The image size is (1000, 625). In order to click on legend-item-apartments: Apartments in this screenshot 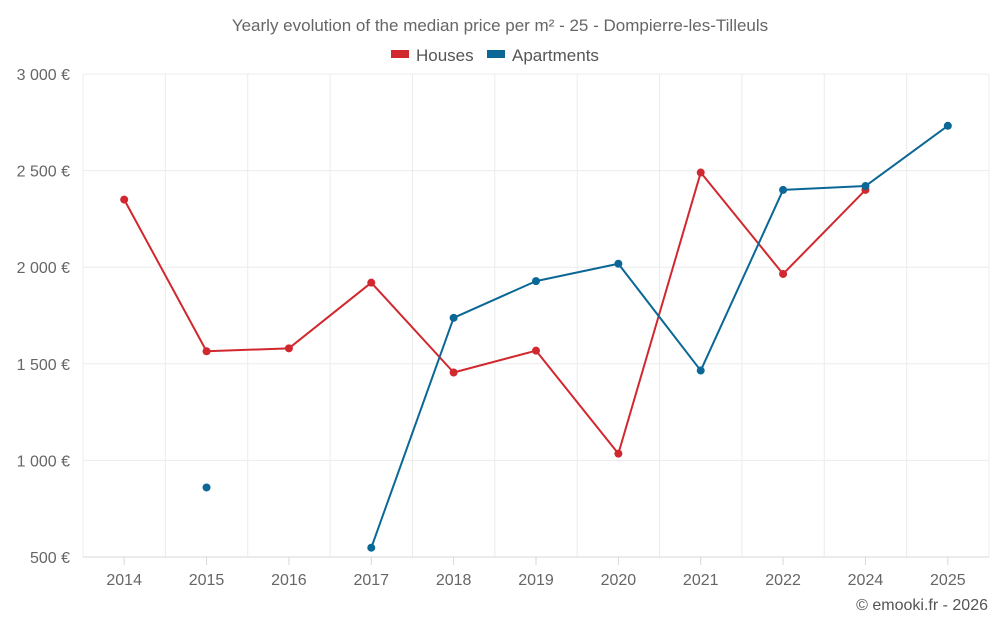, I will do `click(543, 55)`.